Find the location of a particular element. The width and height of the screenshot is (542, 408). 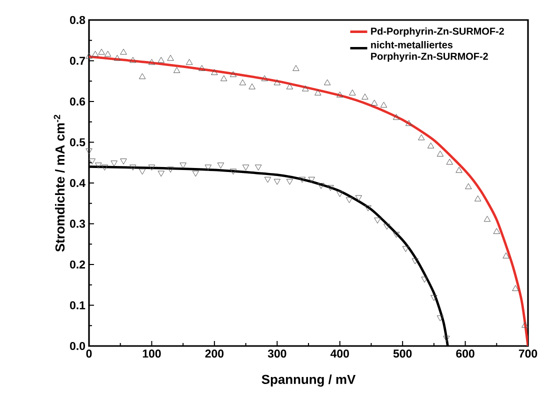

y-tick-label: 0.1 is located at coordinates (78, 305).